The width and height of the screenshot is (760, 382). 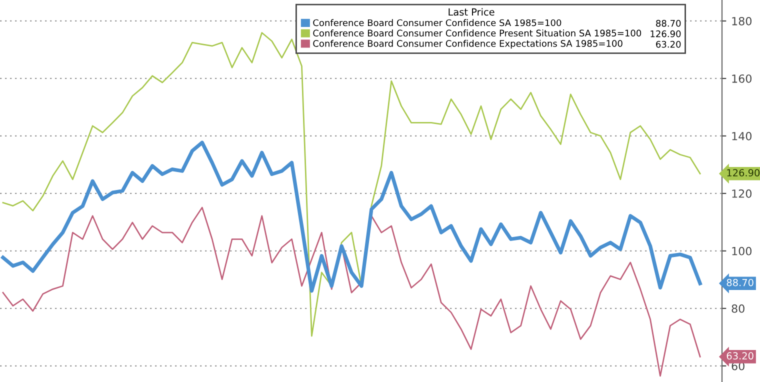 What do you see at coordinates (665, 34) in the screenshot?
I see `annotation: 126.90` at bounding box center [665, 34].